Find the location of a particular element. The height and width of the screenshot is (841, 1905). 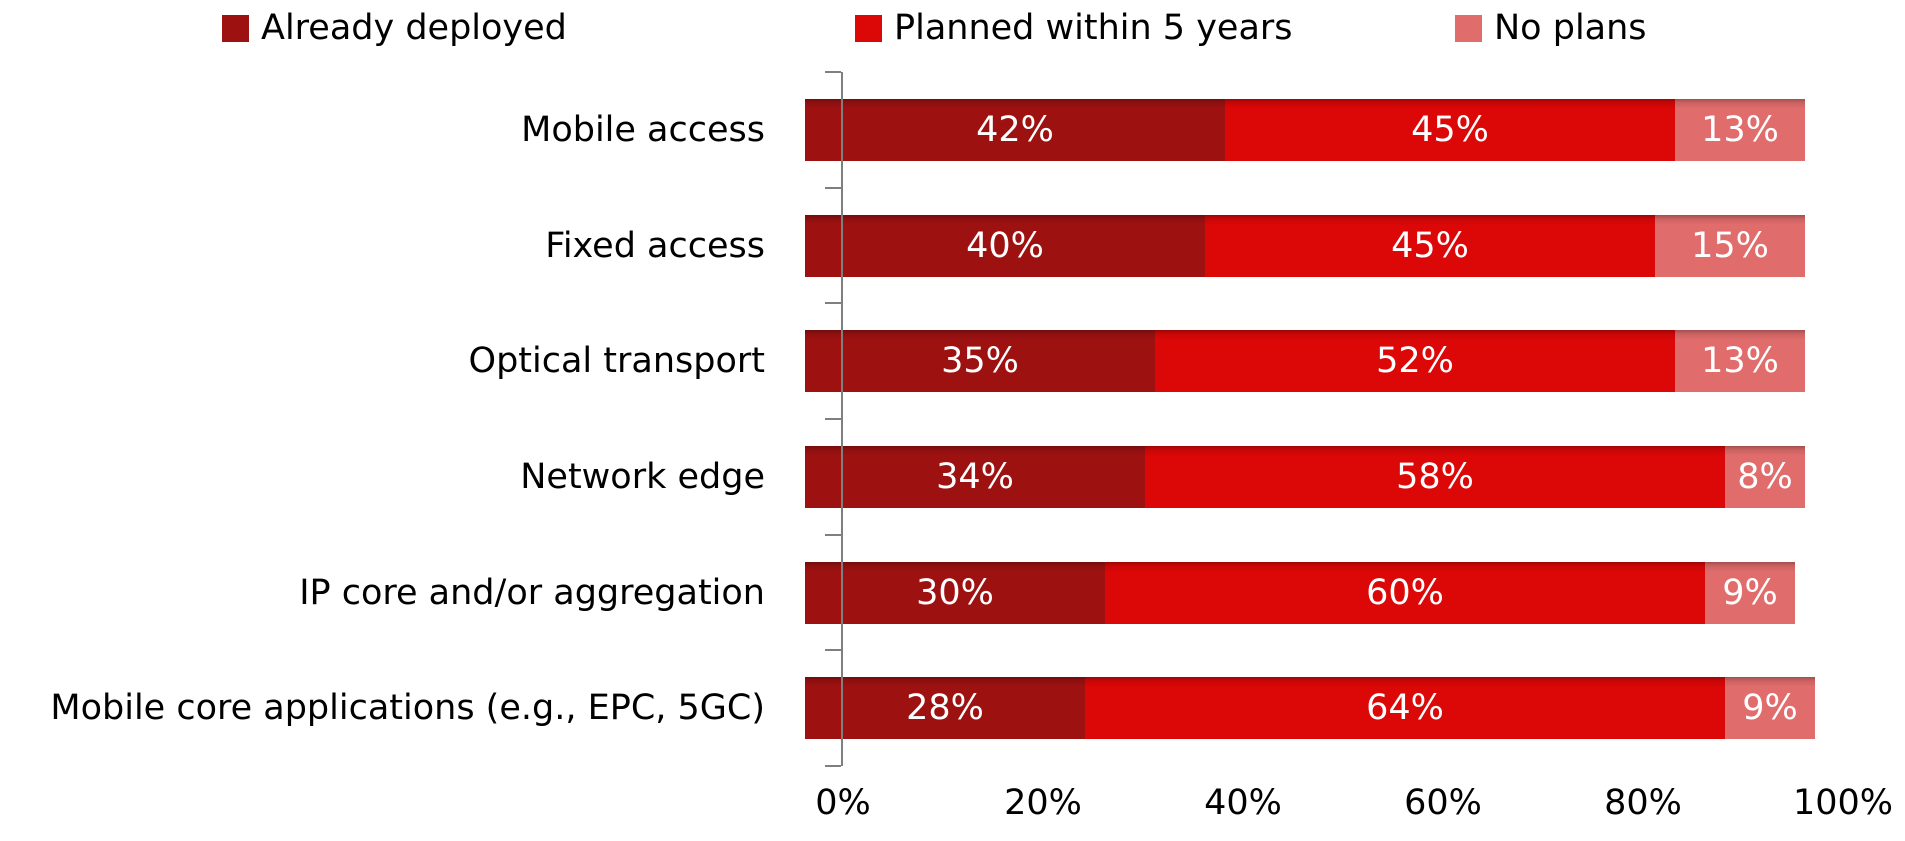

stacked-bar: 34% 58% 8% is located at coordinates (1305, 476).